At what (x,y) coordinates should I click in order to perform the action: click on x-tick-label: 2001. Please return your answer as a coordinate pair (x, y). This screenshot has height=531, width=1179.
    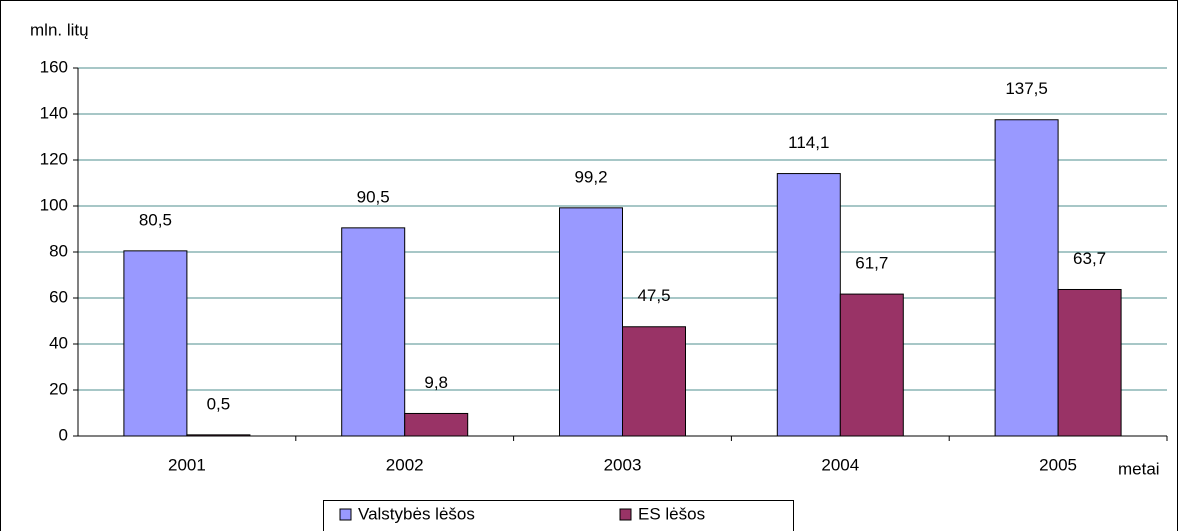
    Looking at the image, I should click on (187, 464).